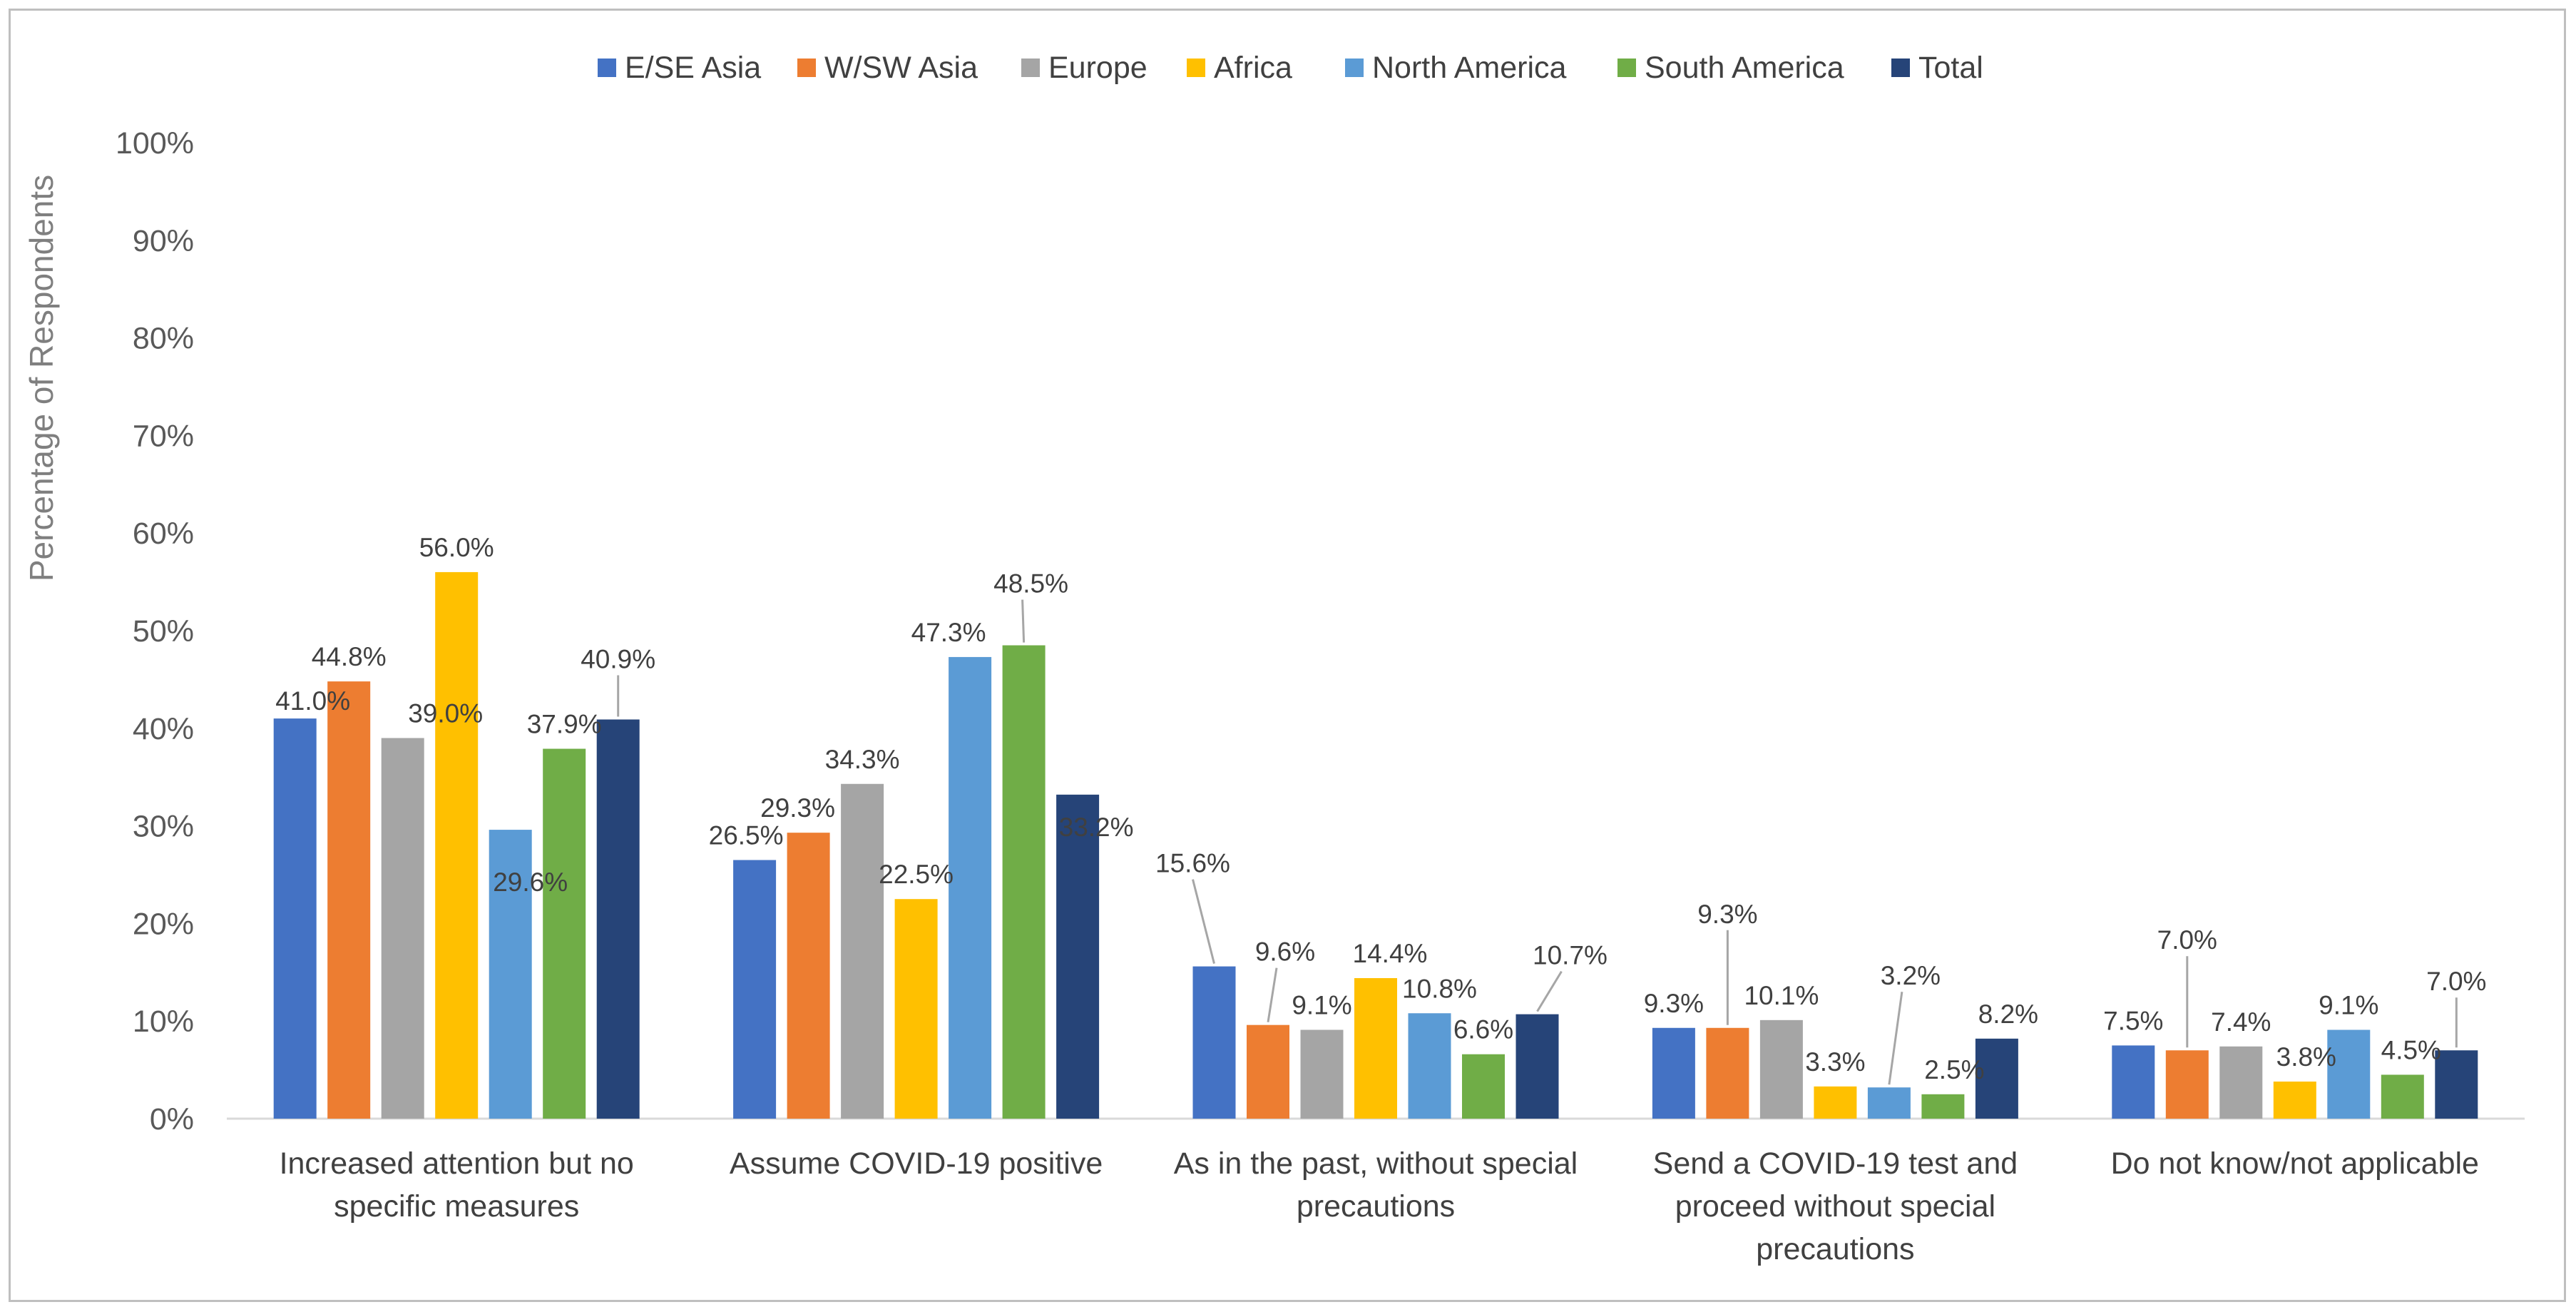 The width and height of the screenshot is (2576, 1312). I want to click on data-label: 10.8%, so click(1440, 988).